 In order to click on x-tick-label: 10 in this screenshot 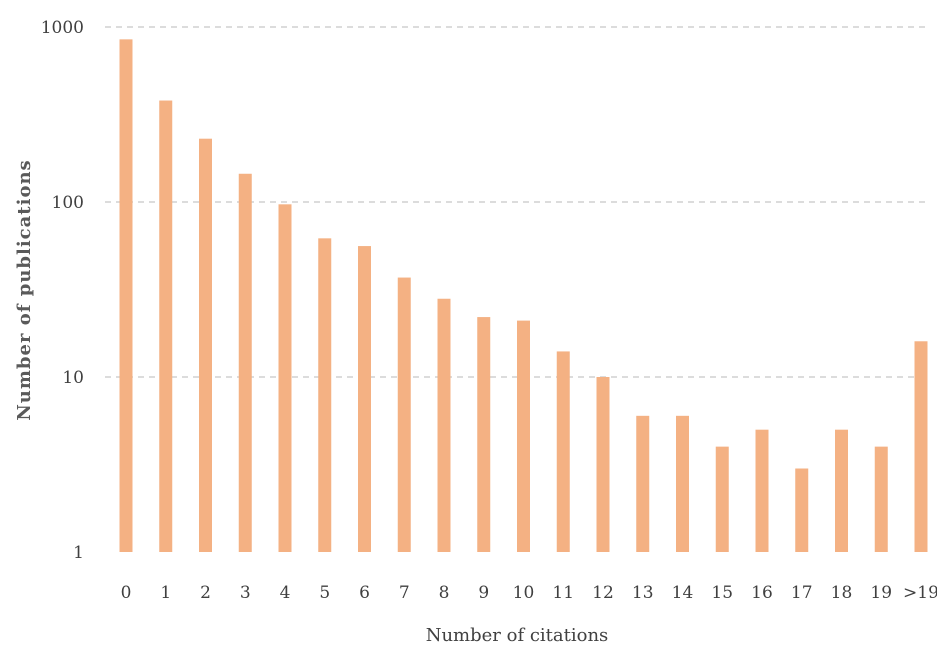, I will do `click(524, 593)`.